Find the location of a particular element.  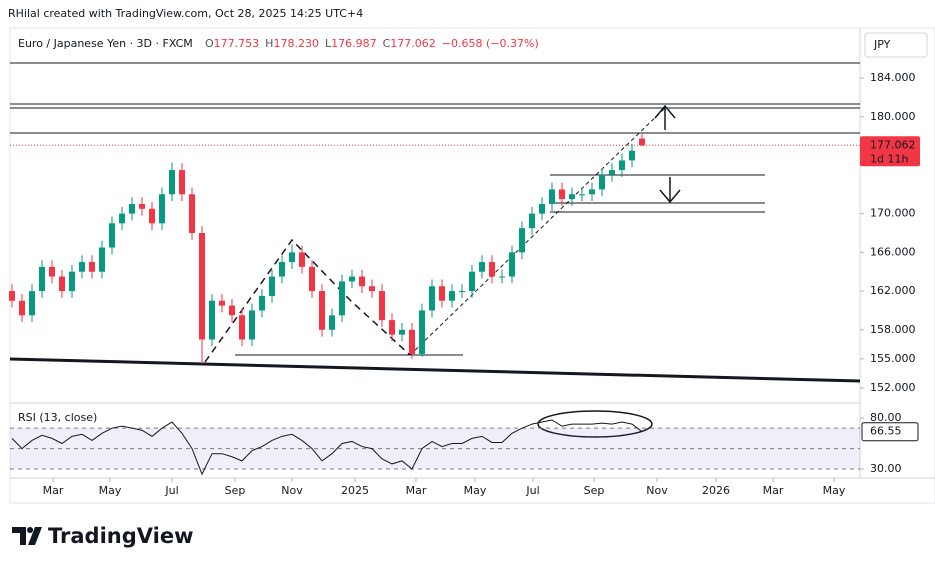

rsi-line is located at coordinates (327, 447).